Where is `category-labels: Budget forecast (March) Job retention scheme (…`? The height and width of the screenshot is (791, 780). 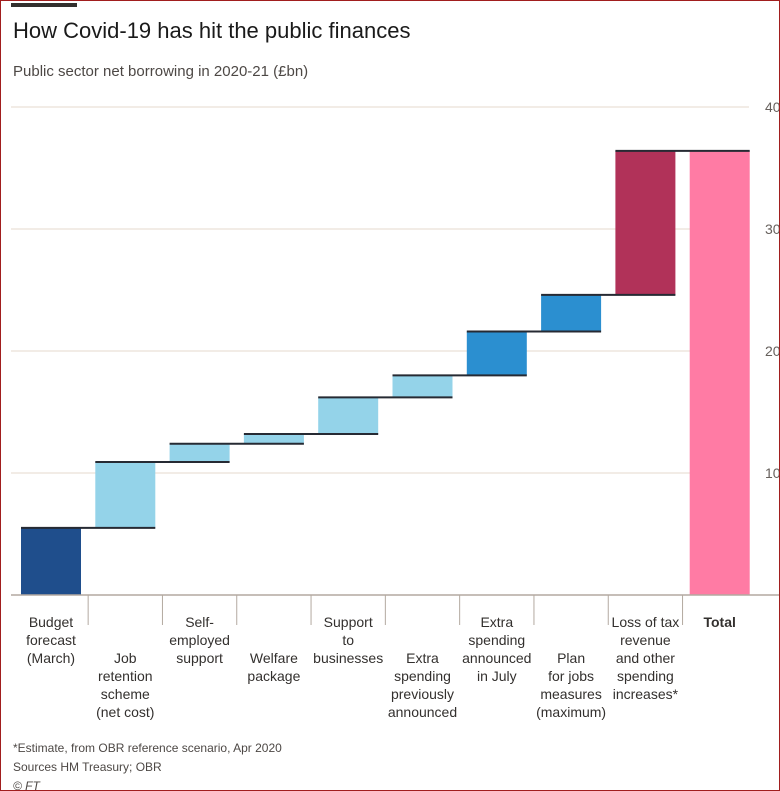
category-labels: Budget forecast (March) Job retention scheme (… is located at coordinates (381, 667).